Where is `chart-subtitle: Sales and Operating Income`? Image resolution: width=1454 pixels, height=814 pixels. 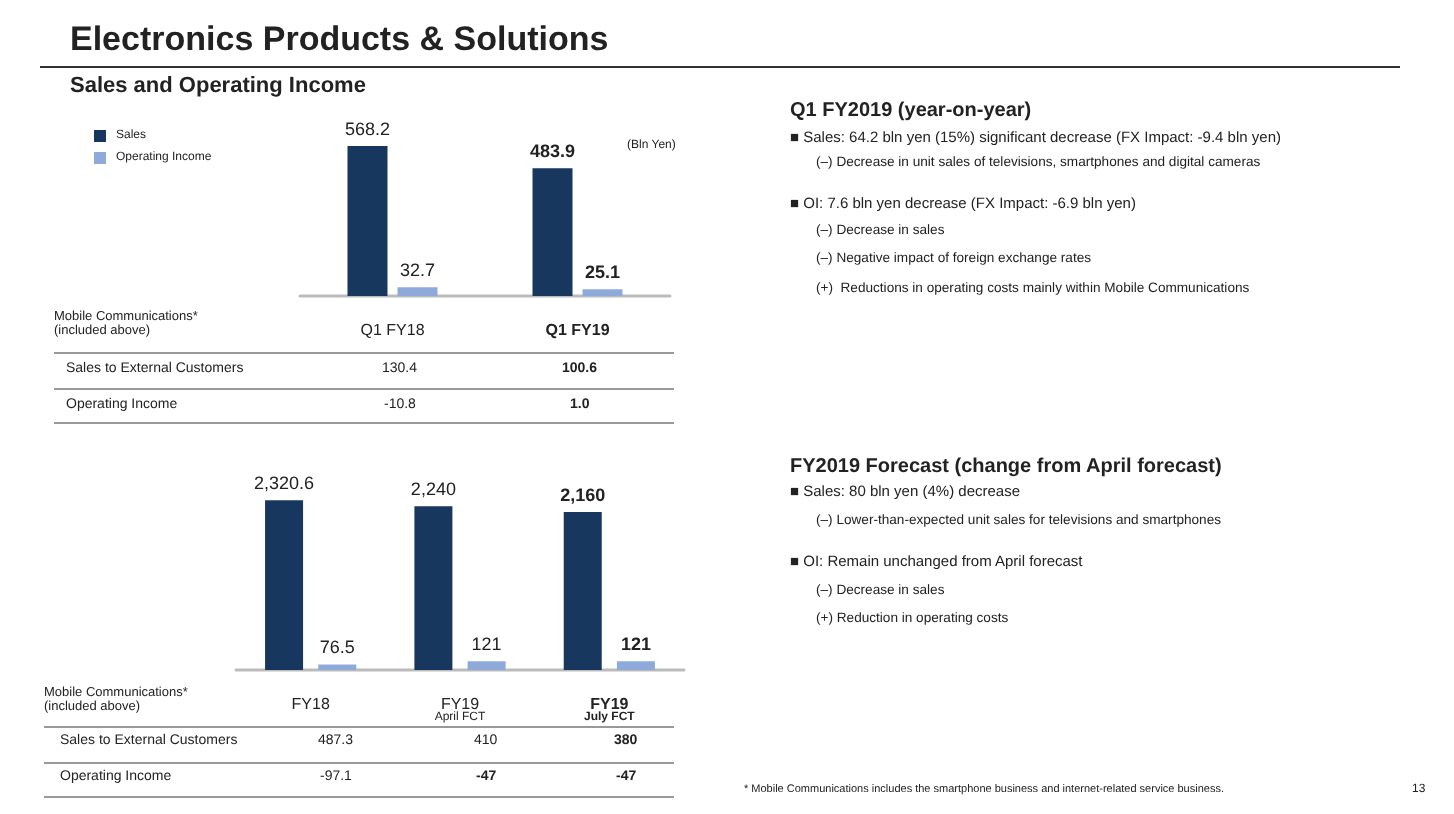 chart-subtitle: Sales and Operating Income is located at coordinates (218, 87).